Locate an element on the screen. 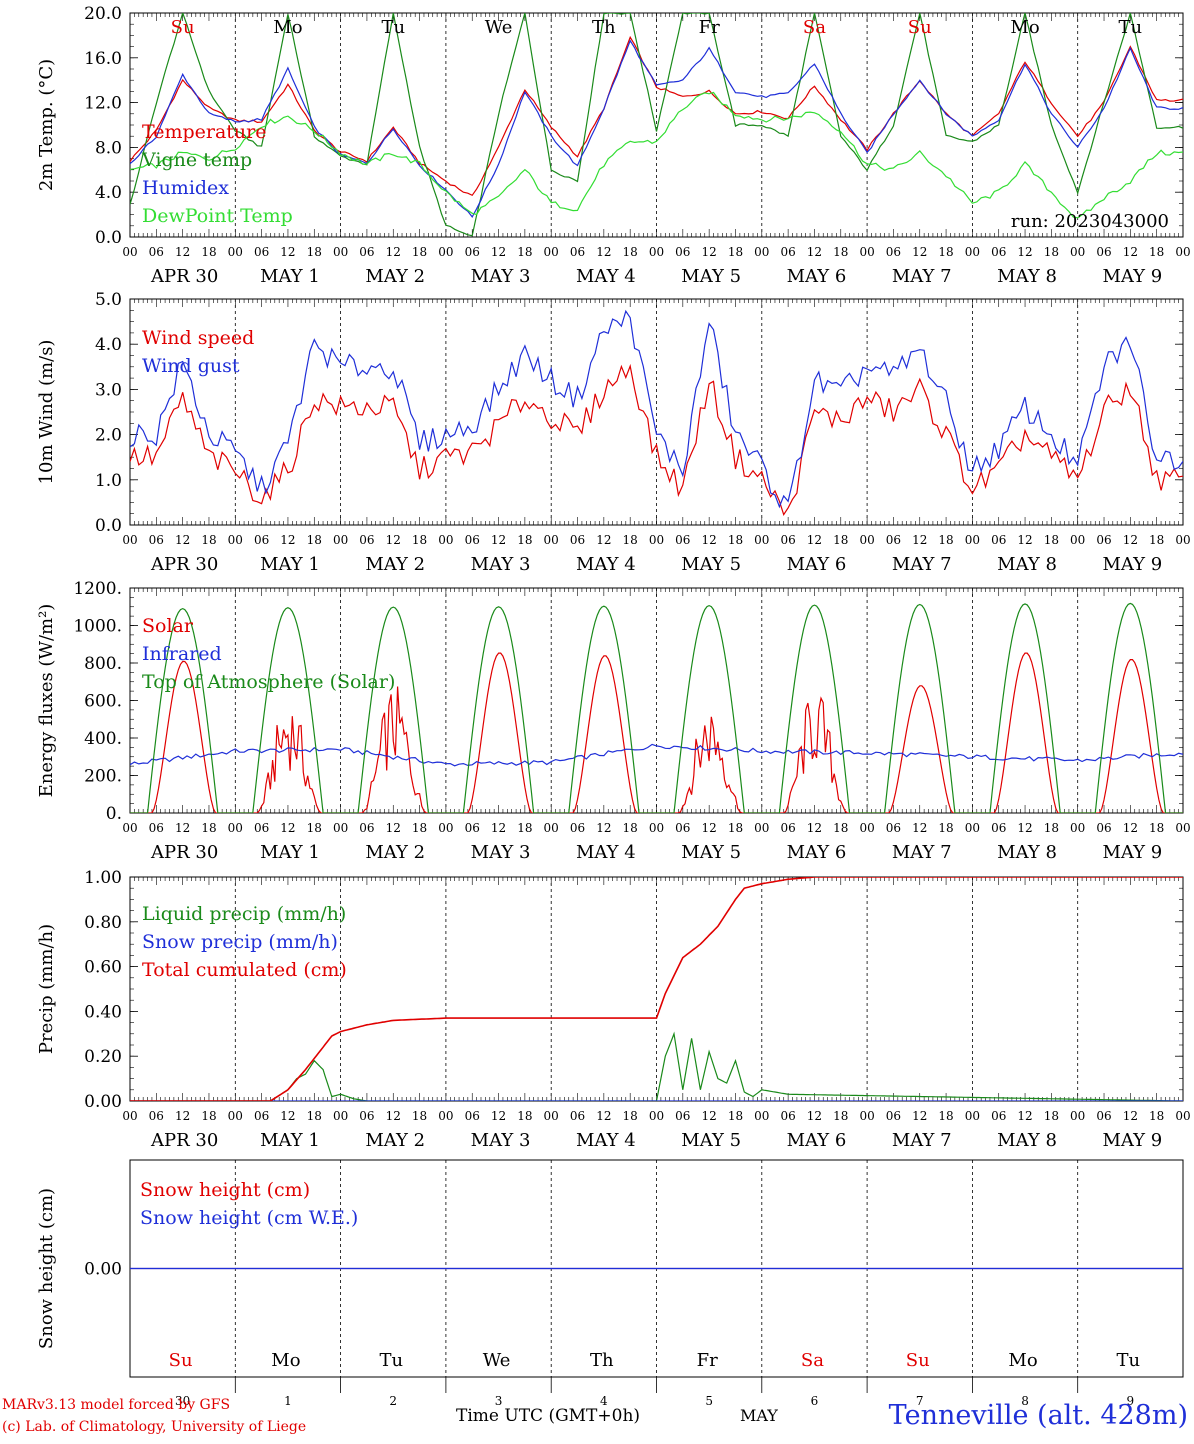 This screenshot has height=1444, width=1194. y-tick-label: 0.0 is located at coordinates (108, 526).